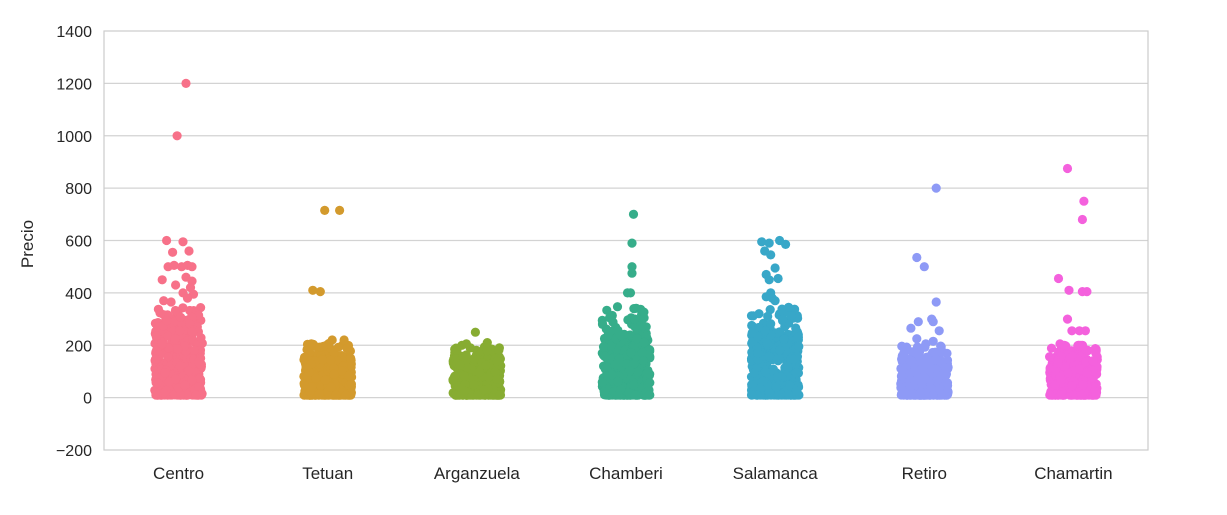 This screenshot has width=1227, height=515. Describe the element at coordinates (924, 473) in the screenshot. I see `x-tick-label-retiro: Retiro` at that location.